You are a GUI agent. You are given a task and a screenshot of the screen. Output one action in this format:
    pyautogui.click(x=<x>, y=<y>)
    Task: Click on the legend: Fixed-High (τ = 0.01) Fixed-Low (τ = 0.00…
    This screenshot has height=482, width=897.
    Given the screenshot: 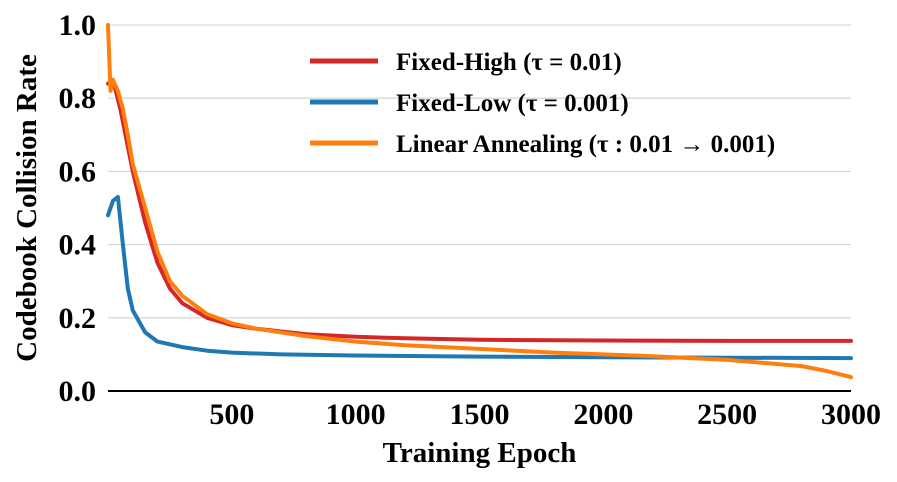 What is the action you would take?
    pyautogui.click(x=542, y=103)
    